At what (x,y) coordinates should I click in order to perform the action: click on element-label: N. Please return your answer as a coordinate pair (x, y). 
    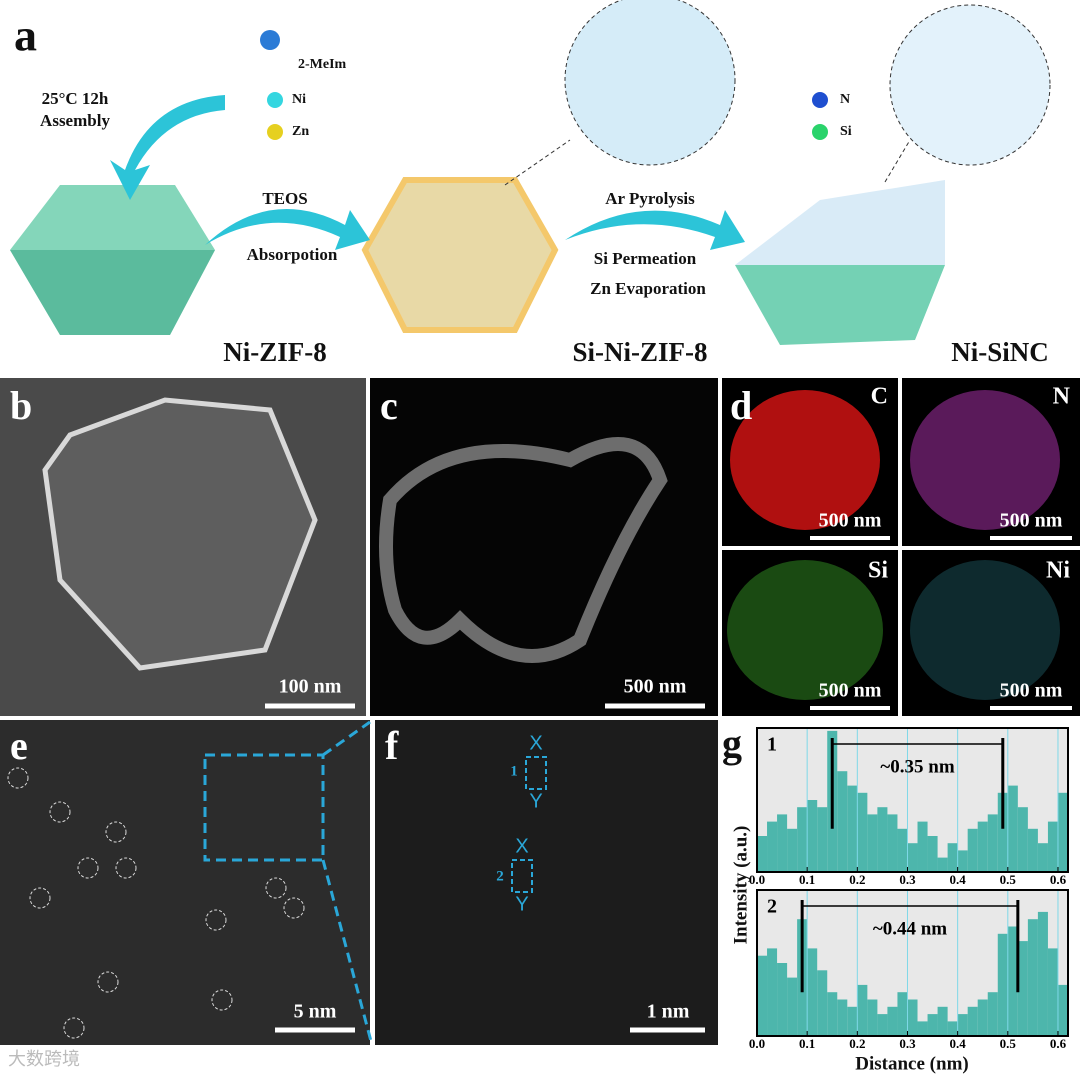
    Looking at the image, I should click on (1062, 397).